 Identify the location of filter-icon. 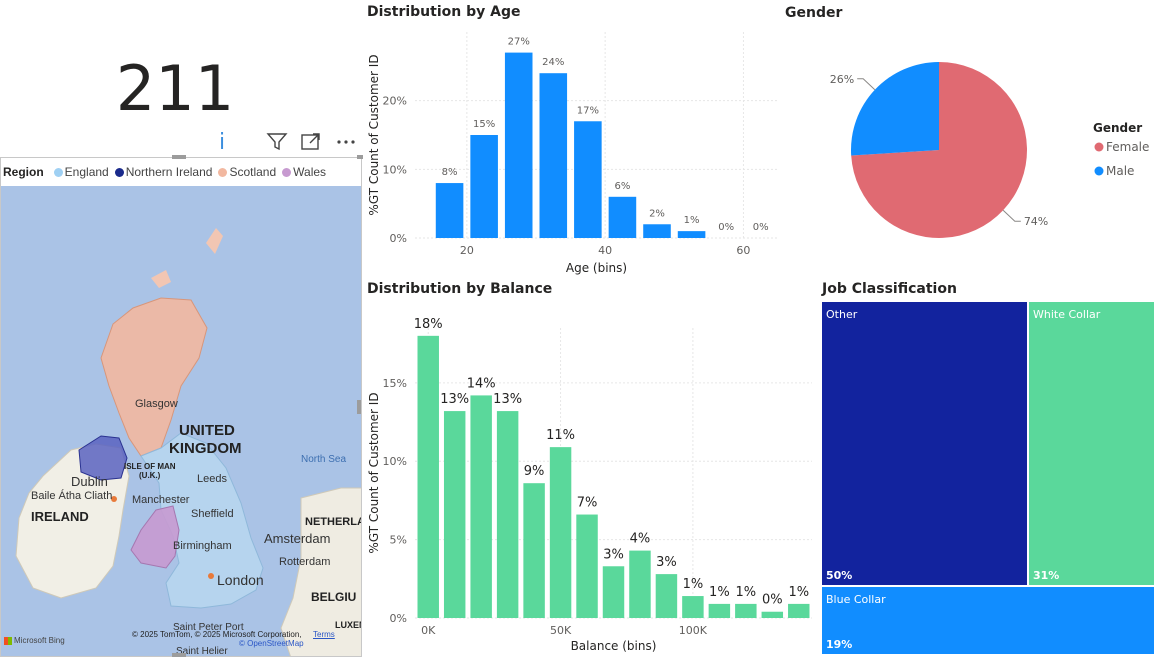
(277, 142).